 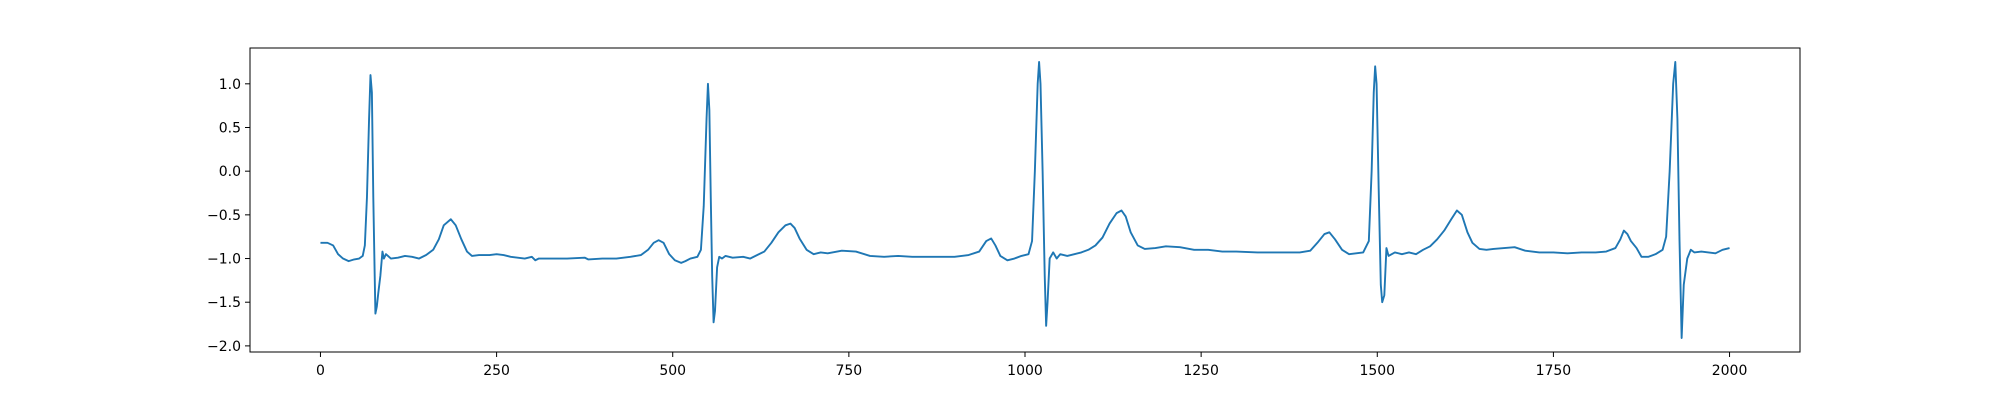 What do you see at coordinates (230, 172) in the screenshot?
I see `y-tick-label: 0.0` at bounding box center [230, 172].